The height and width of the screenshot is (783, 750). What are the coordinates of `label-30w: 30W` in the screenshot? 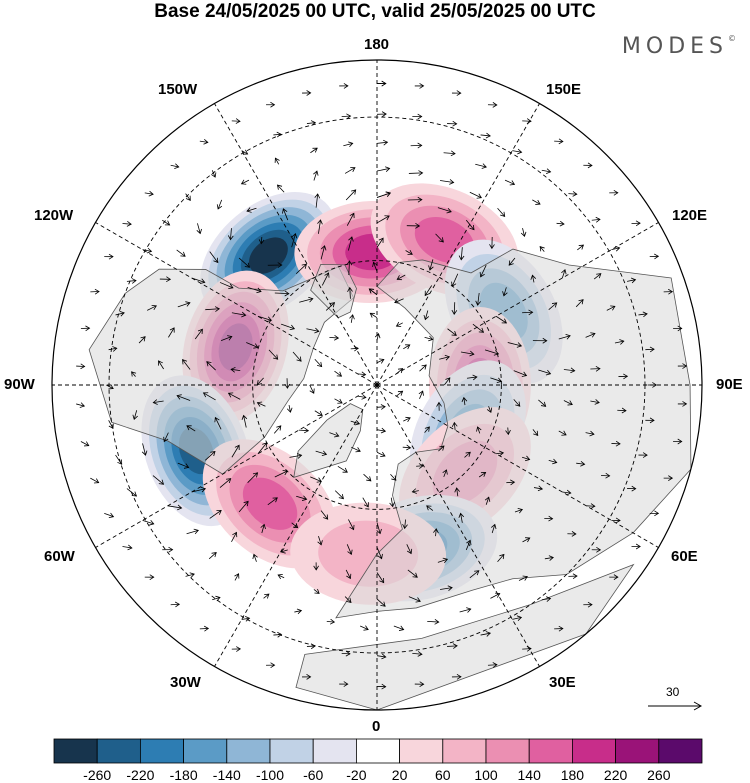 It's located at (185, 682).